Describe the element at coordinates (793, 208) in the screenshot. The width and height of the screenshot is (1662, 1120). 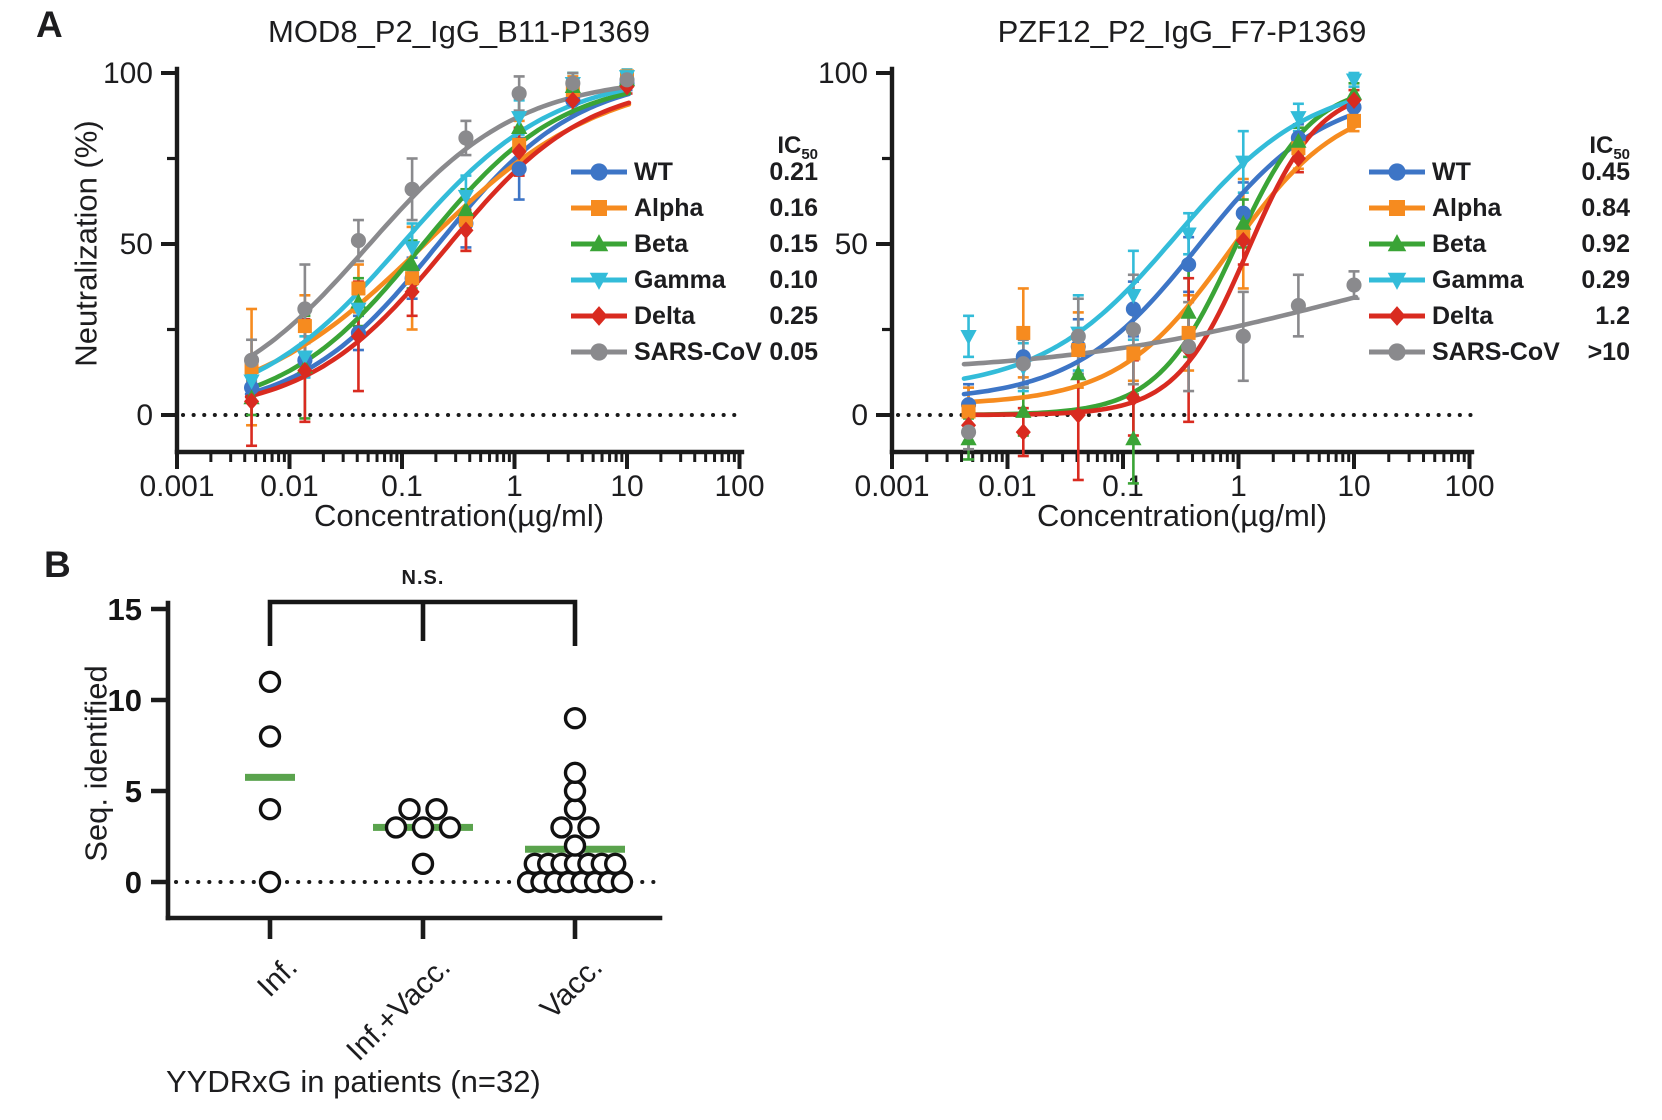
I see `legend-ic50-value: 0.16` at that location.